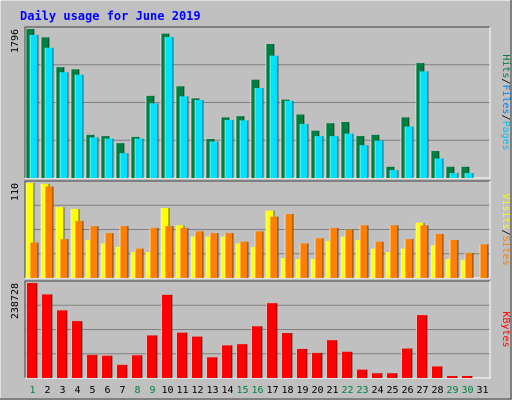 Image resolution: width=512 pixels, height=400 pixels. Describe the element at coordinates (332, 390) in the screenshot. I see `x-tick-label: 21` at that location.